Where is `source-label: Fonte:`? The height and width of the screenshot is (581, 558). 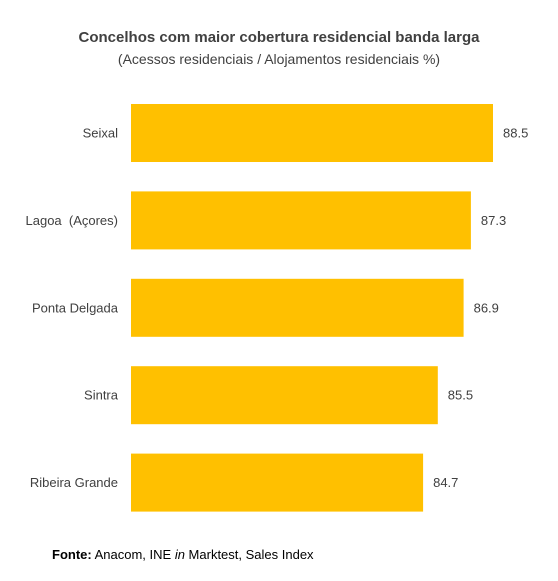
source-label: Fonte: is located at coordinates (72, 554).